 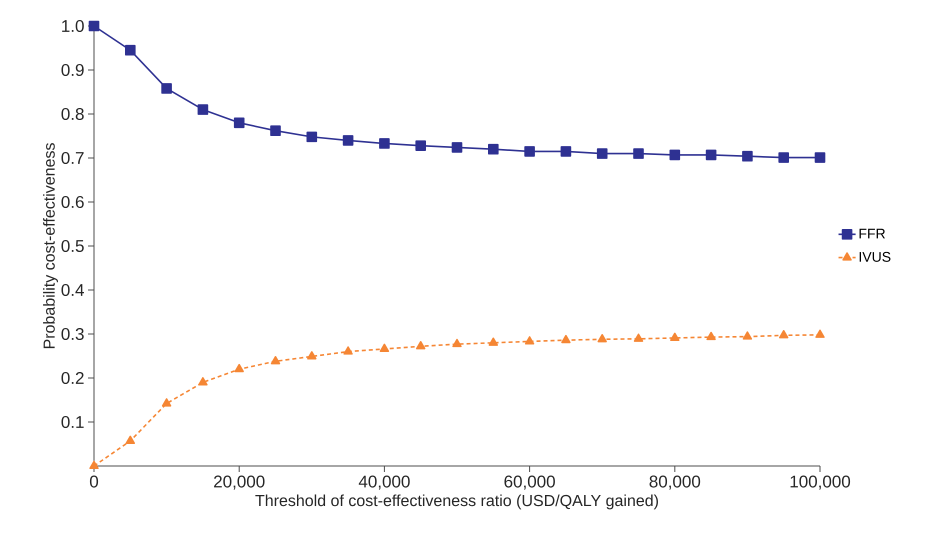 I want to click on y-tick-label: 0.3, so click(x=72, y=334).